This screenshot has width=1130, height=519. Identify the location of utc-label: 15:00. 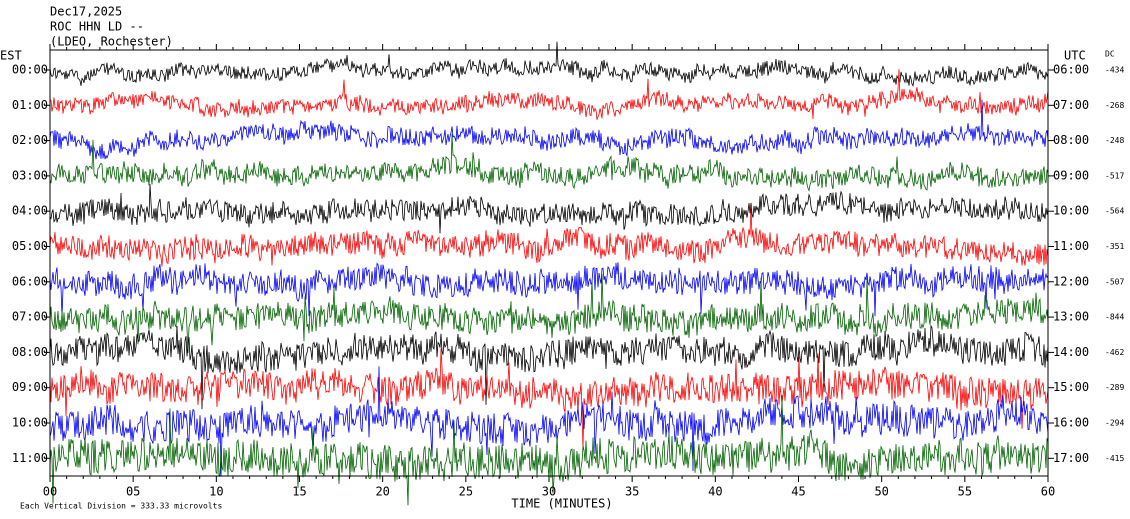
(1071, 387).